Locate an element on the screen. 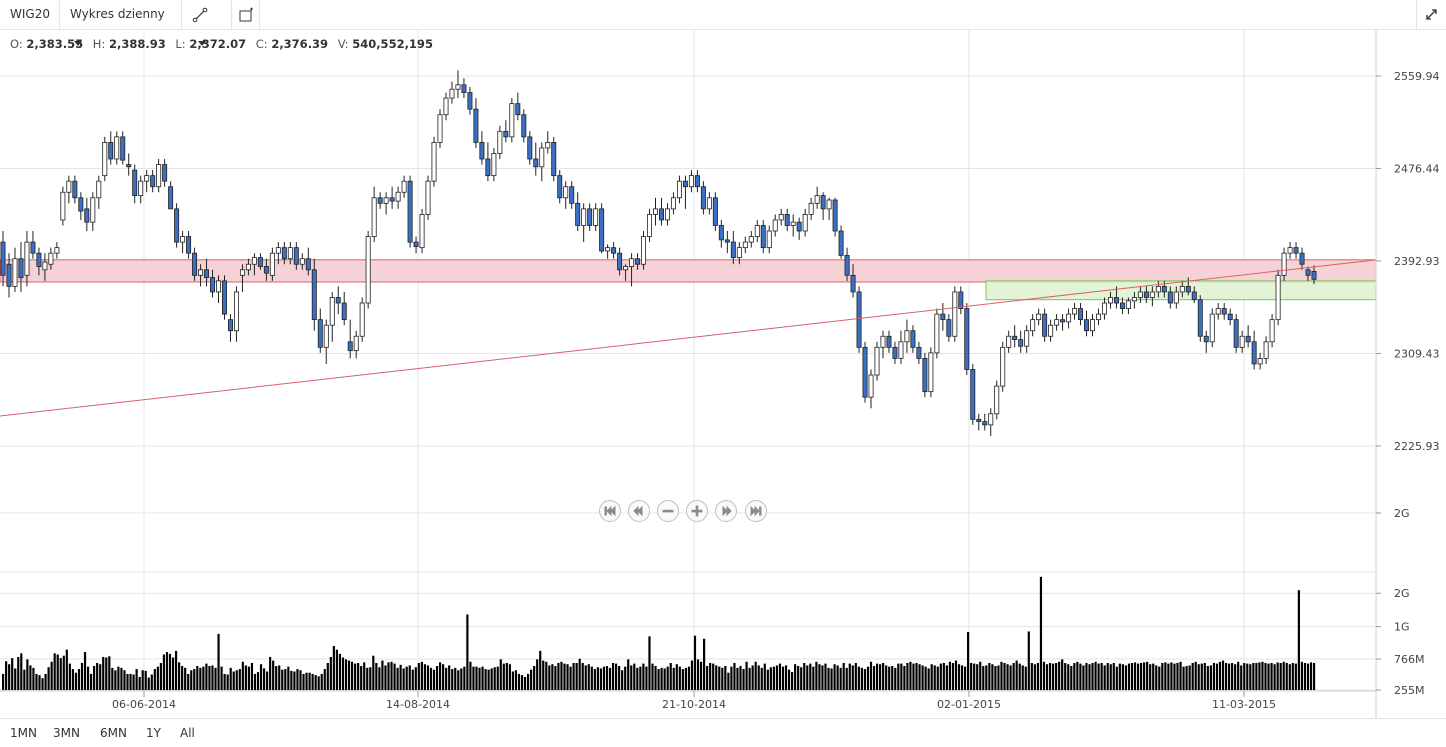  back-button is located at coordinates (639, 511).